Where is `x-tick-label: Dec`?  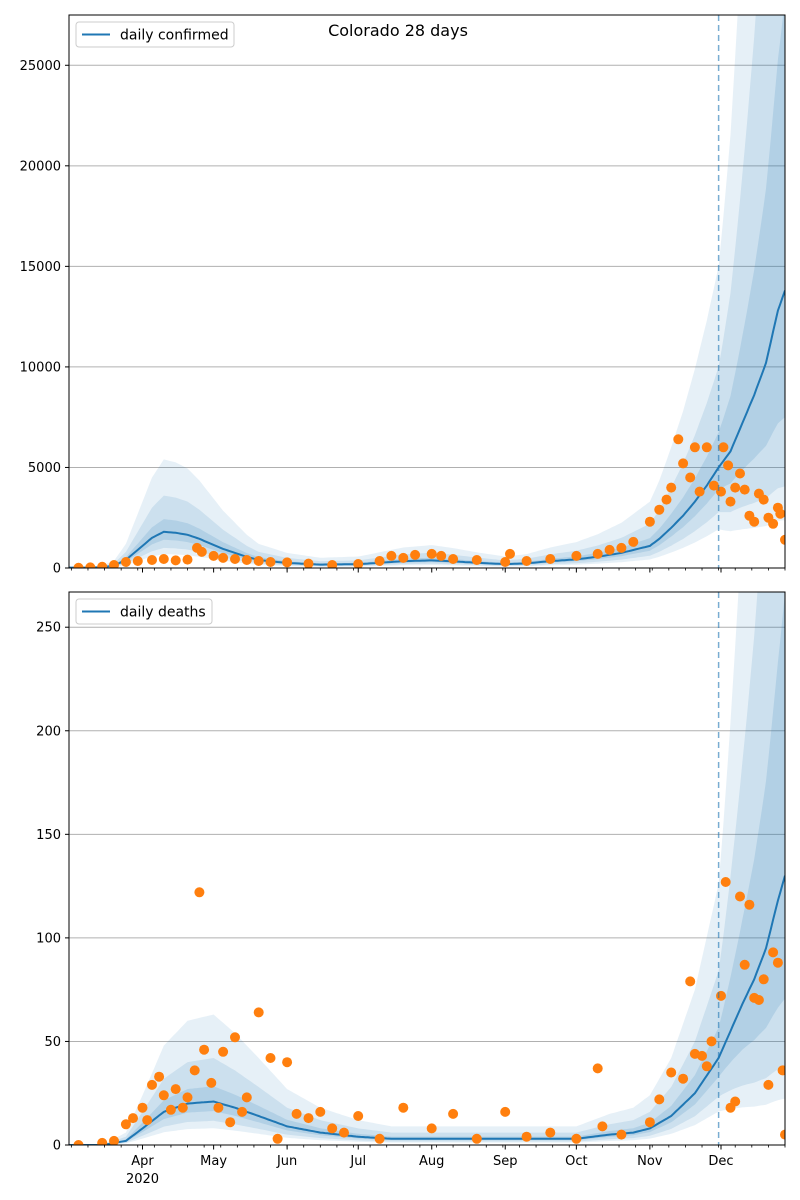
x-tick-label: Dec is located at coordinates (720, 1161).